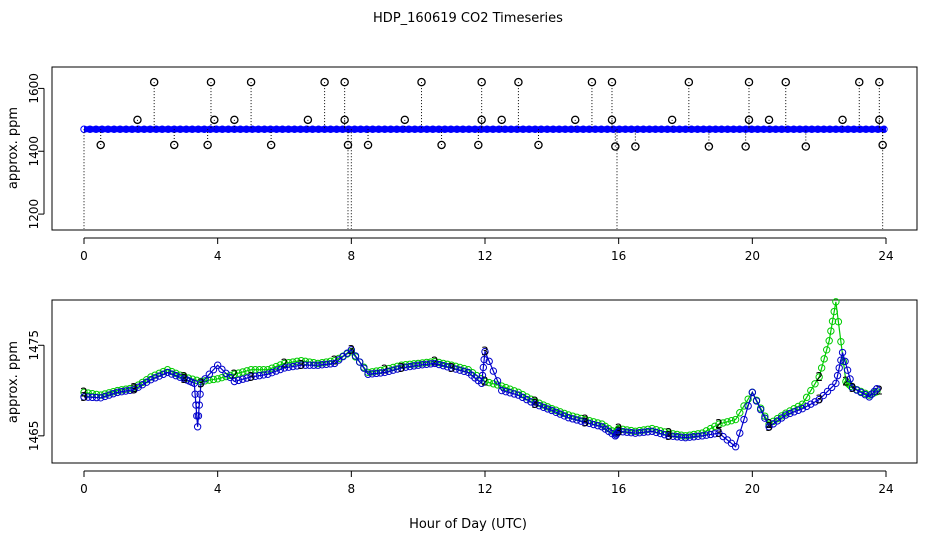 The height and width of the screenshot is (540, 936). I want to click on top-x-axis: 0 4 8 12 16 20 24, so click(487, 250).